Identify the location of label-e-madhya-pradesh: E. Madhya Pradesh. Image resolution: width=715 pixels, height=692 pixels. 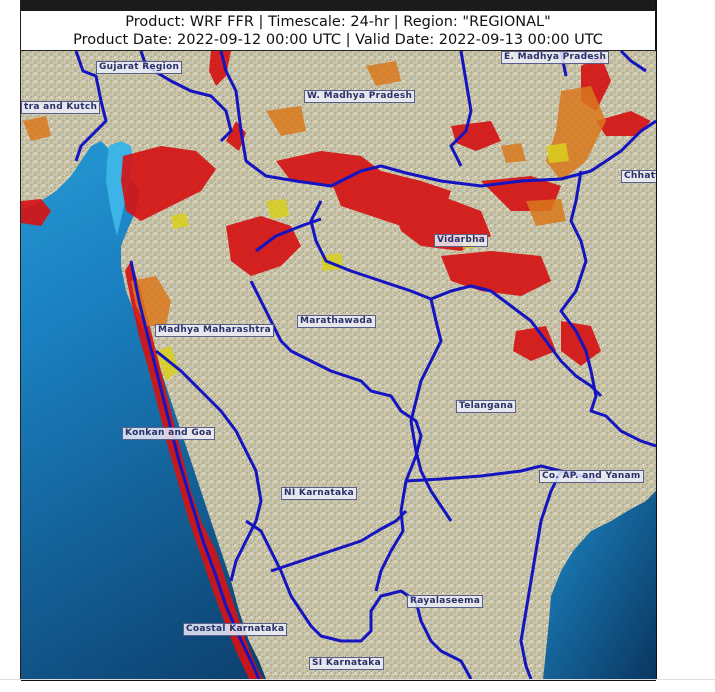
(555, 57).